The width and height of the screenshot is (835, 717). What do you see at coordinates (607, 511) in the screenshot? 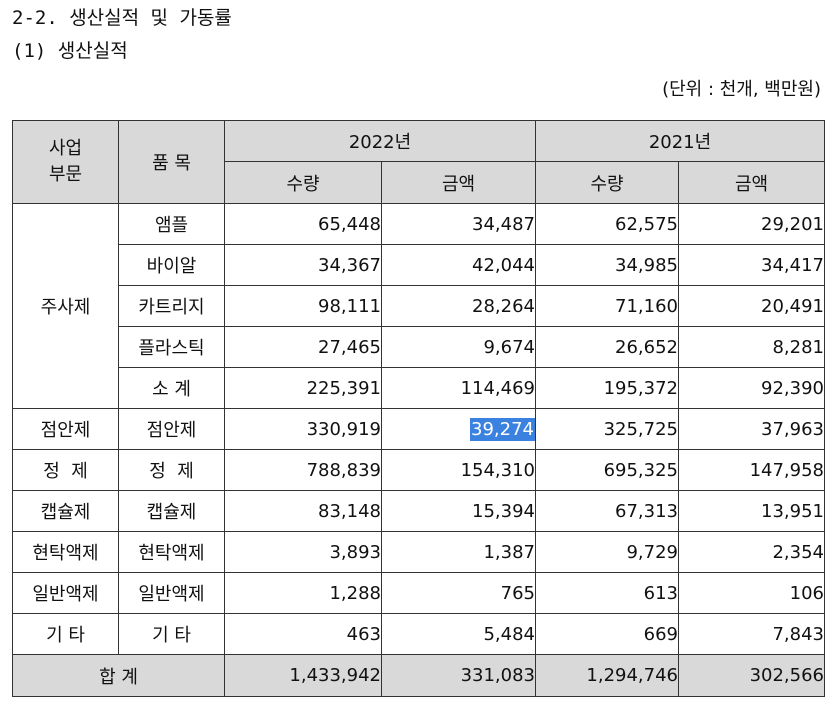
I see `qty-2021-cell: 67,313` at bounding box center [607, 511].